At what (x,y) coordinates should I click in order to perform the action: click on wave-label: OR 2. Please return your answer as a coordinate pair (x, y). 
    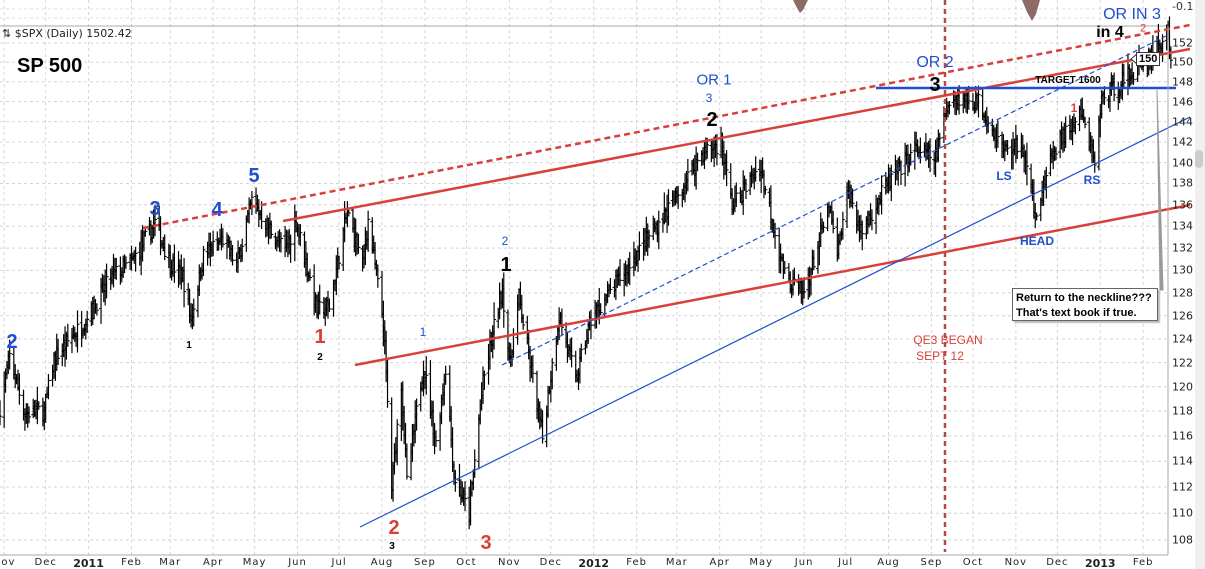
    Looking at the image, I should click on (935, 62).